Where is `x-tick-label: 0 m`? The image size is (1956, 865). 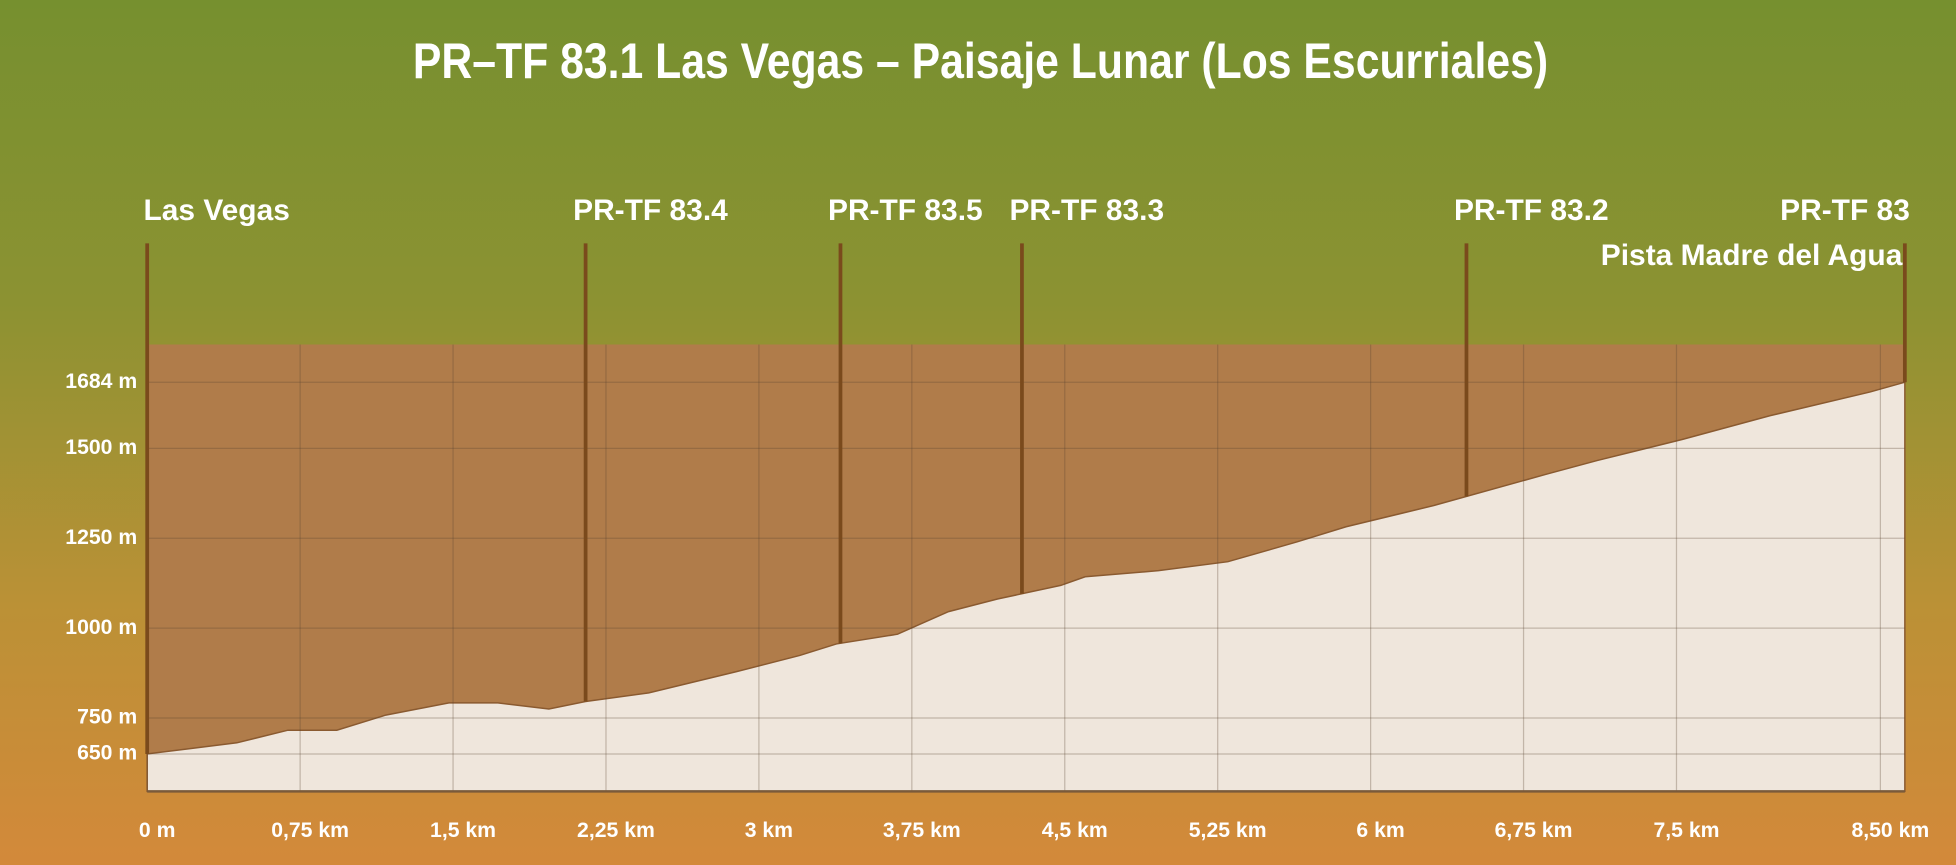 x-tick-label: 0 m is located at coordinates (157, 830).